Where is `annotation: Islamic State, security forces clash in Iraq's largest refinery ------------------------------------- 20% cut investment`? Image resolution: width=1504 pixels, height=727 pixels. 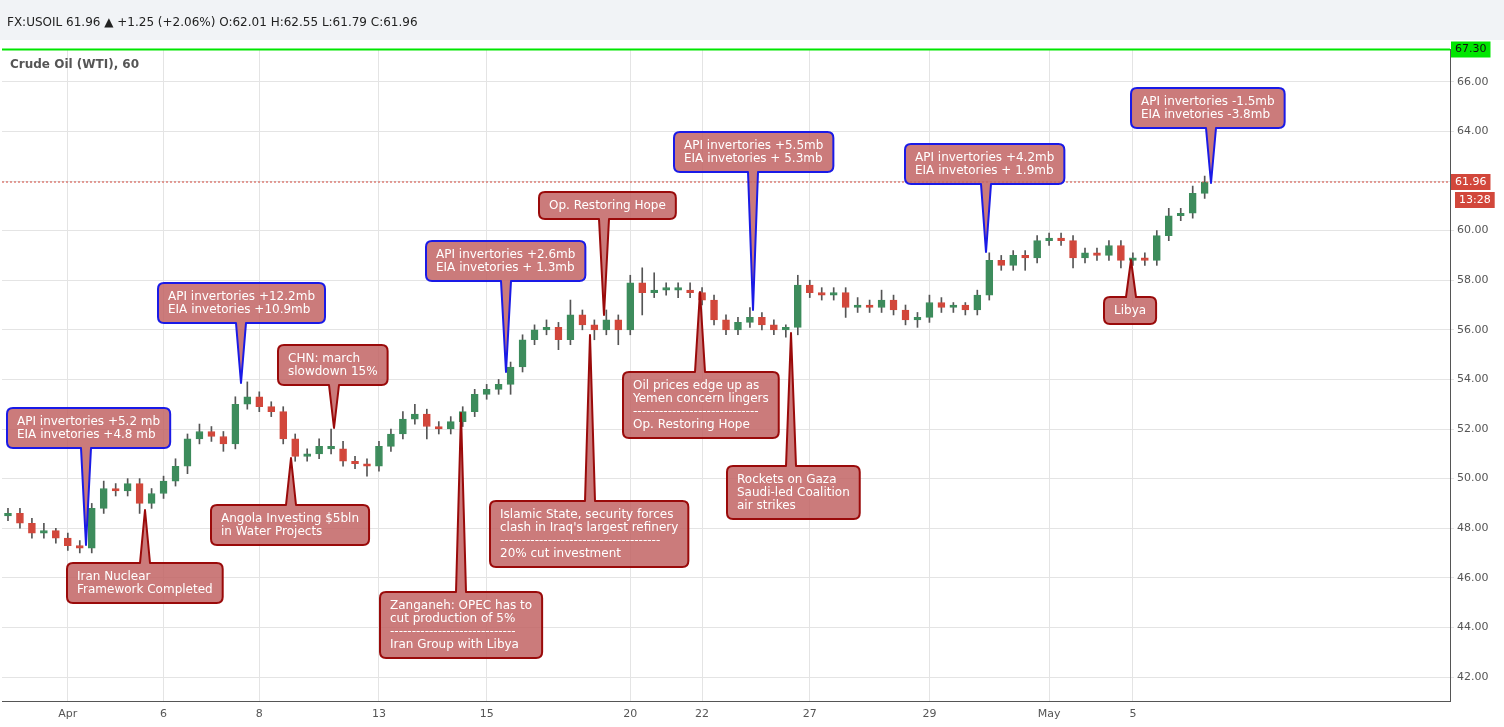
annotation: Islamic State, security forces clash in Iraq's largest refinery ------------------------------------- 20% cut investment is located at coordinates (589, 533).